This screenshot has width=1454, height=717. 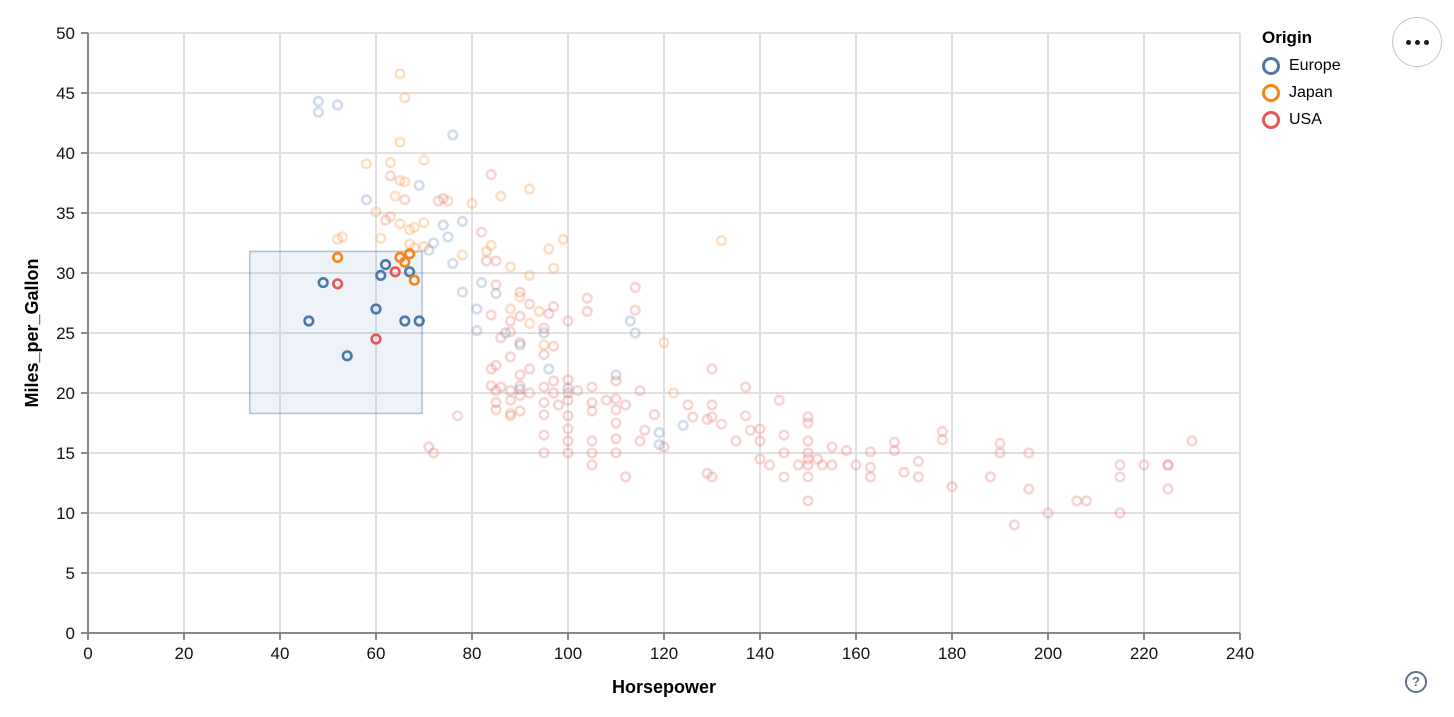 What do you see at coordinates (65, 33) in the screenshot?
I see `y-tick-label: 50` at bounding box center [65, 33].